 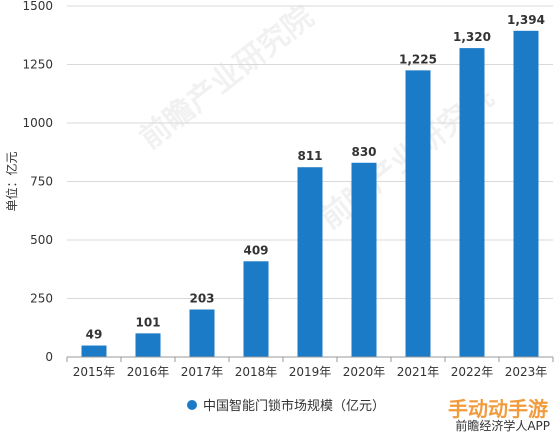 What do you see at coordinates (418, 372) in the screenshot?
I see `x-tick-label: 2021年` at bounding box center [418, 372].